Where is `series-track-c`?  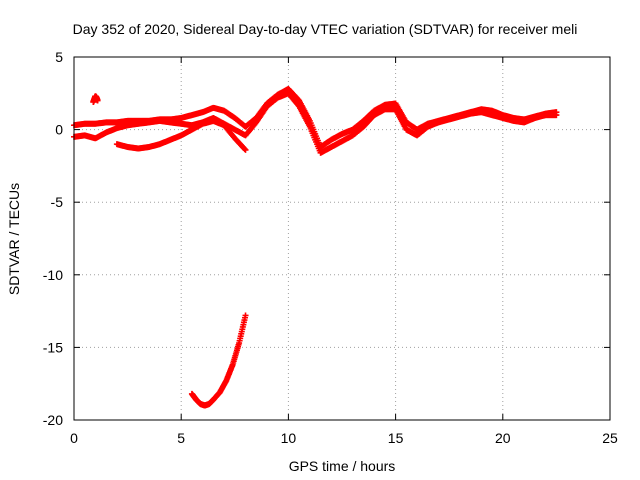
series-track-c is located at coordinates (181, 135).